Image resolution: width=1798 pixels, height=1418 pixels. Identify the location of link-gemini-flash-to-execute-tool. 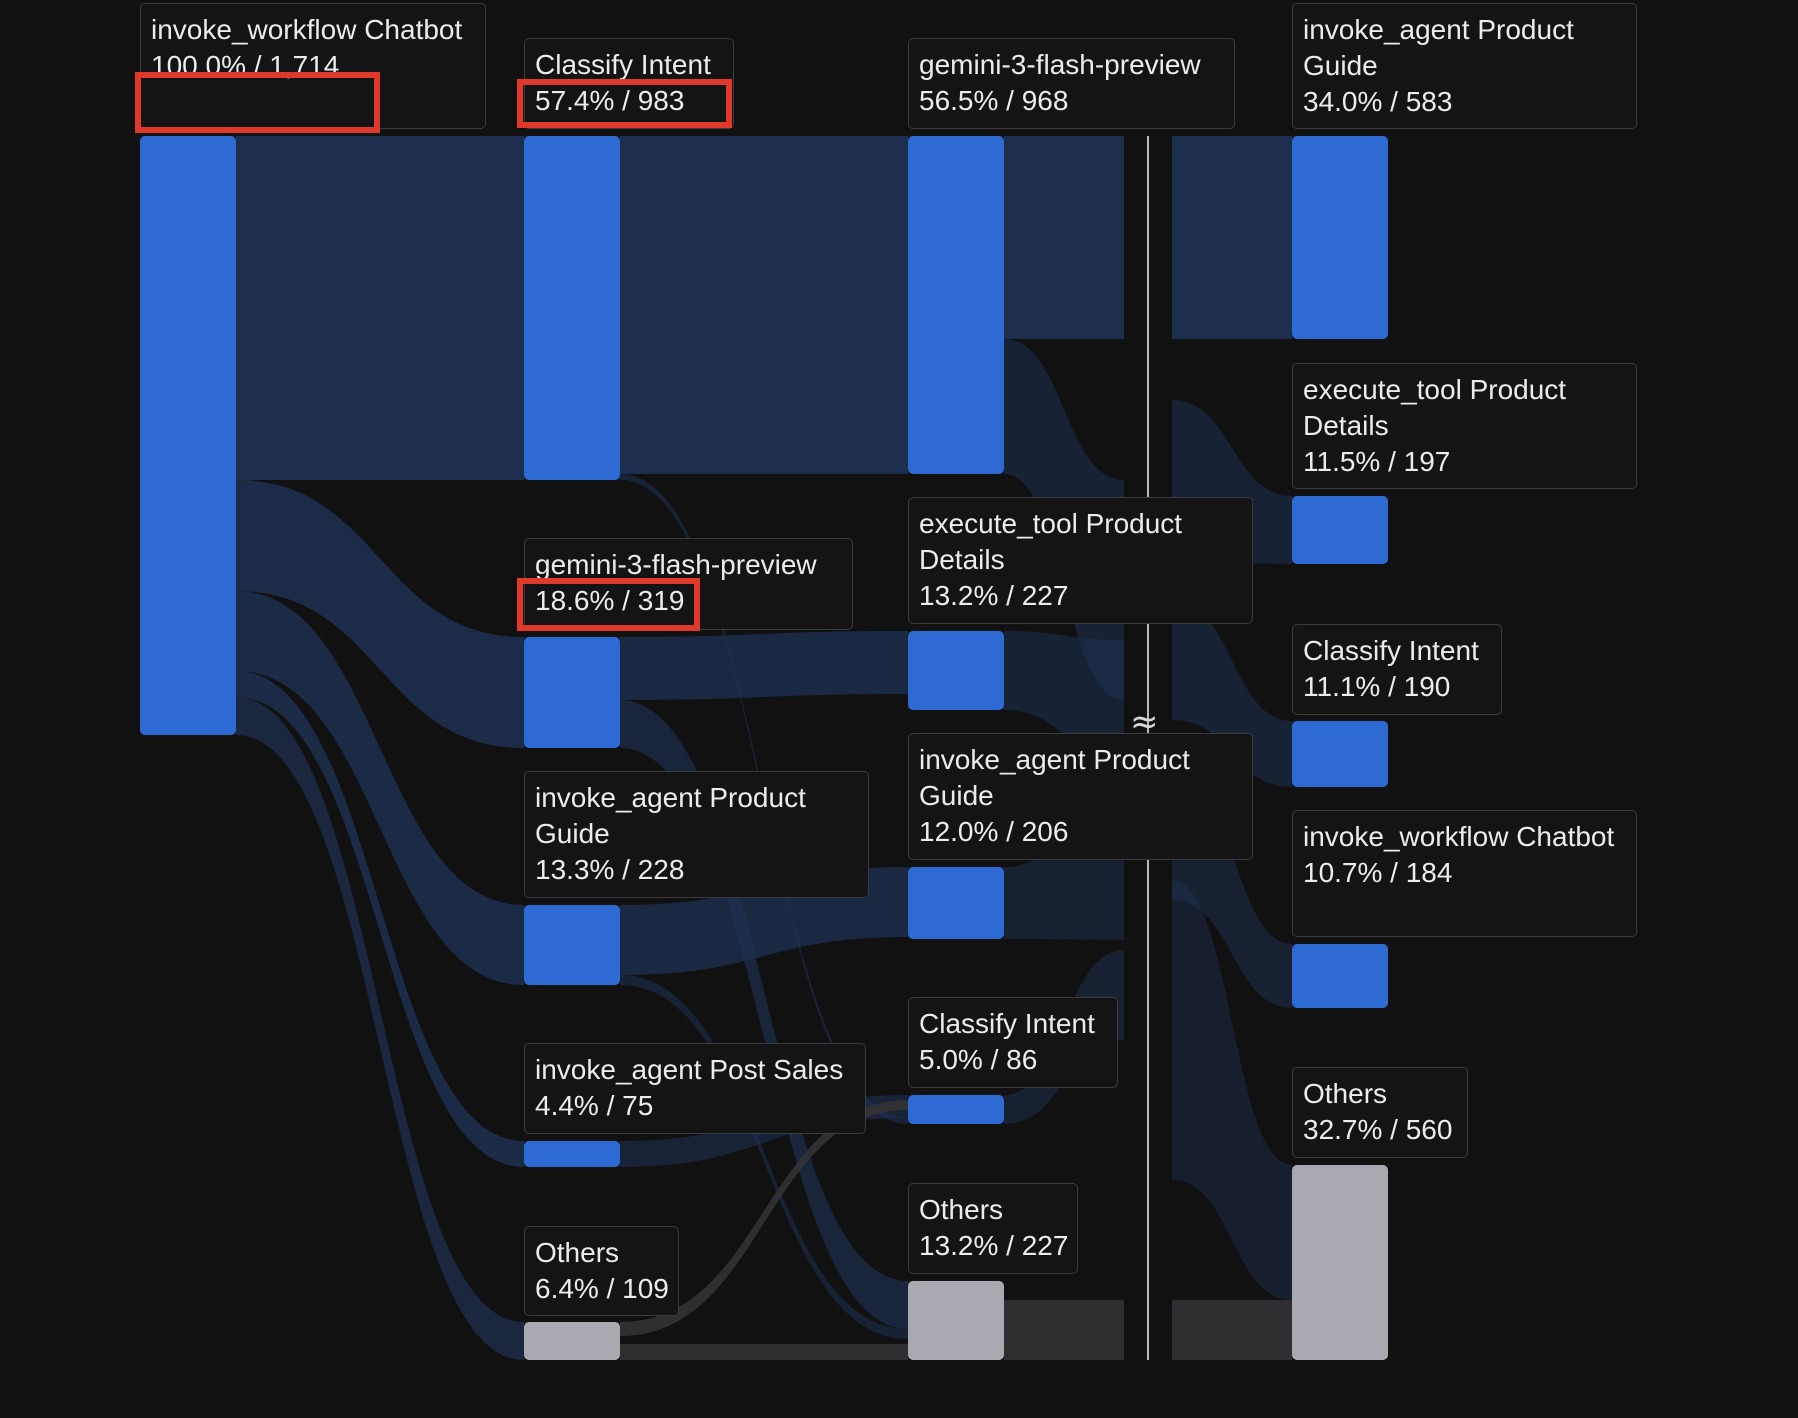
(764, 665).